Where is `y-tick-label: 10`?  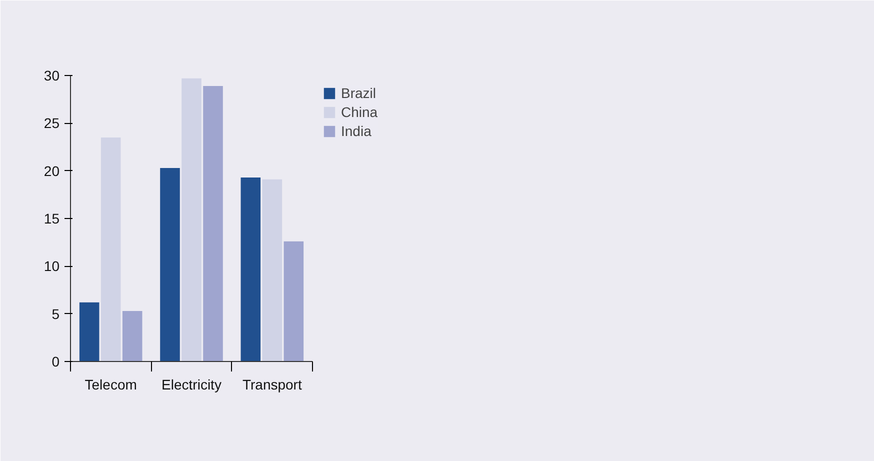
y-tick-label: 10 is located at coordinates (52, 266).